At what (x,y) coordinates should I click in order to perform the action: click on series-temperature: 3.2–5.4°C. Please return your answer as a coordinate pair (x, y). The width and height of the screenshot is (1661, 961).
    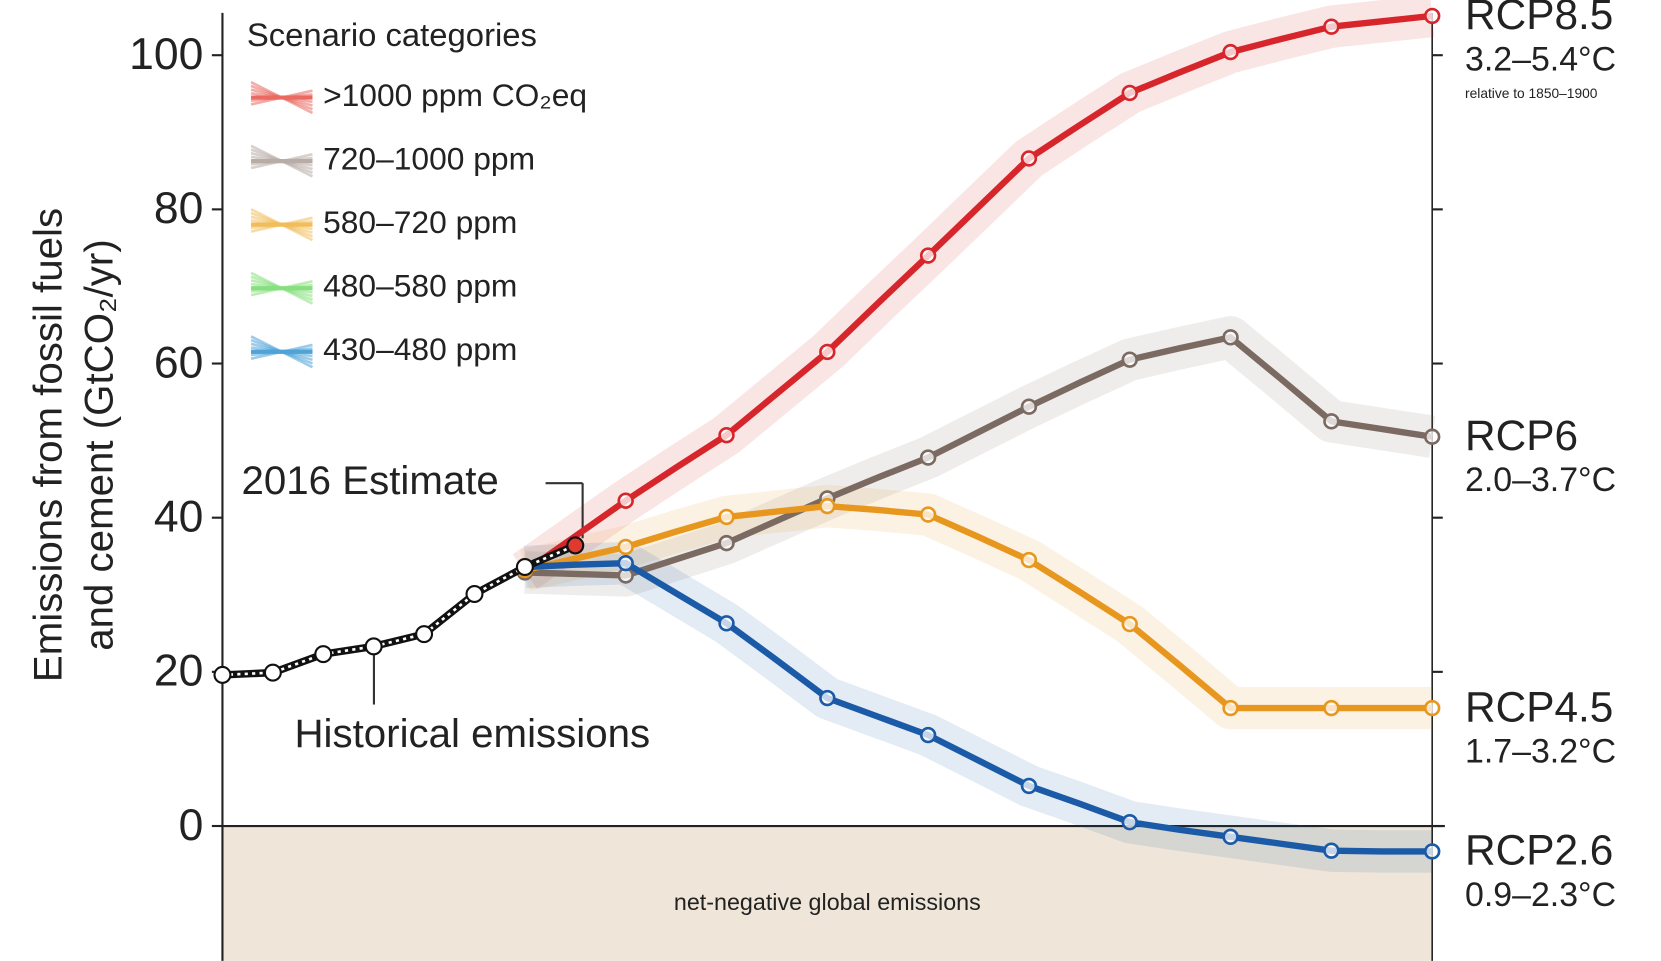
    Looking at the image, I should click on (1540, 59).